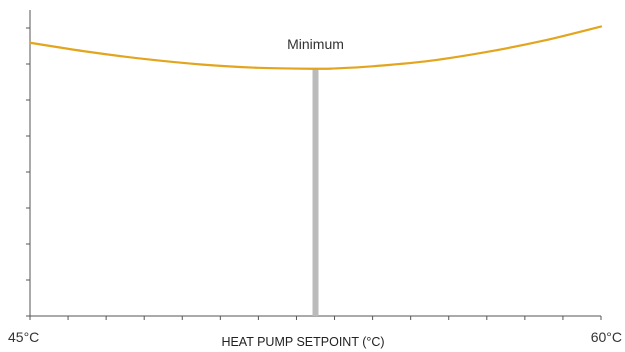 This screenshot has height=352, width=625. What do you see at coordinates (315, 192) in the screenshot?
I see `minimum-marker-bar` at bounding box center [315, 192].